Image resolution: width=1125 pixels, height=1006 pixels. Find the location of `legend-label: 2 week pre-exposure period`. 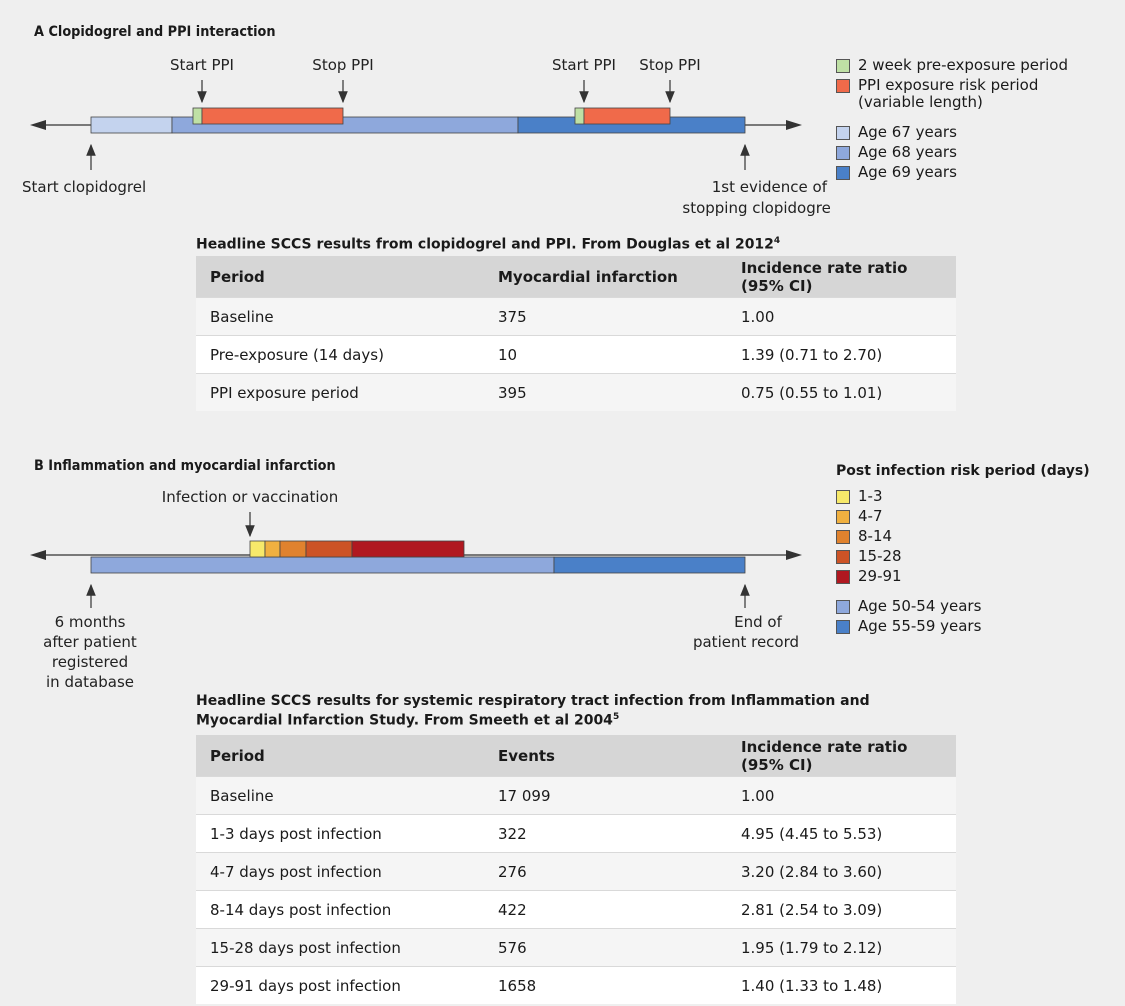

legend-label: 2 week pre-exposure period is located at coordinates (963, 65).